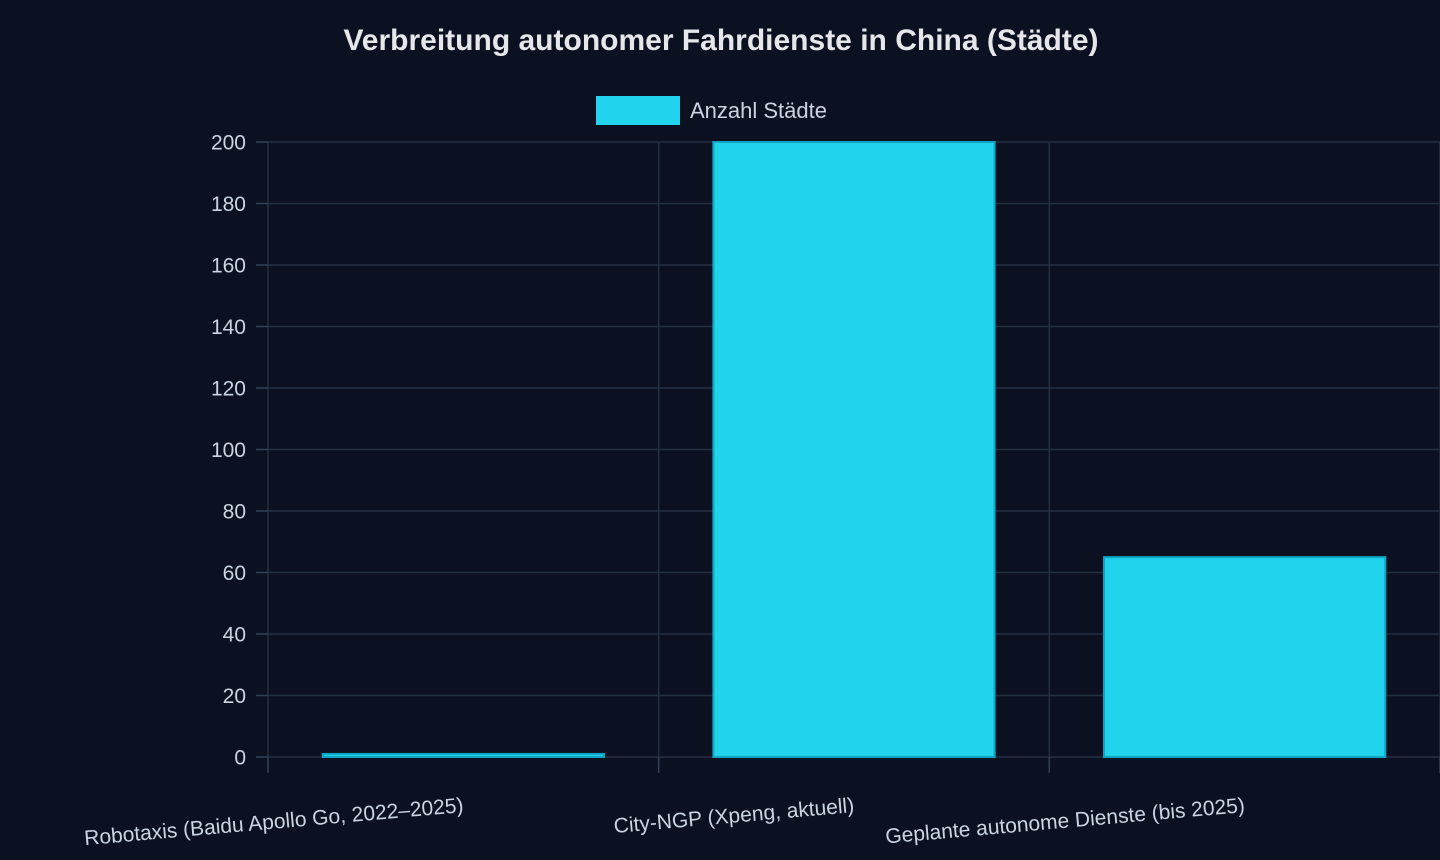 Image resolution: width=1440 pixels, height=860 pixels. Describe the element at coordinates (234, 573) in the screenshot. I see `y-tick-label: 60` at that location.